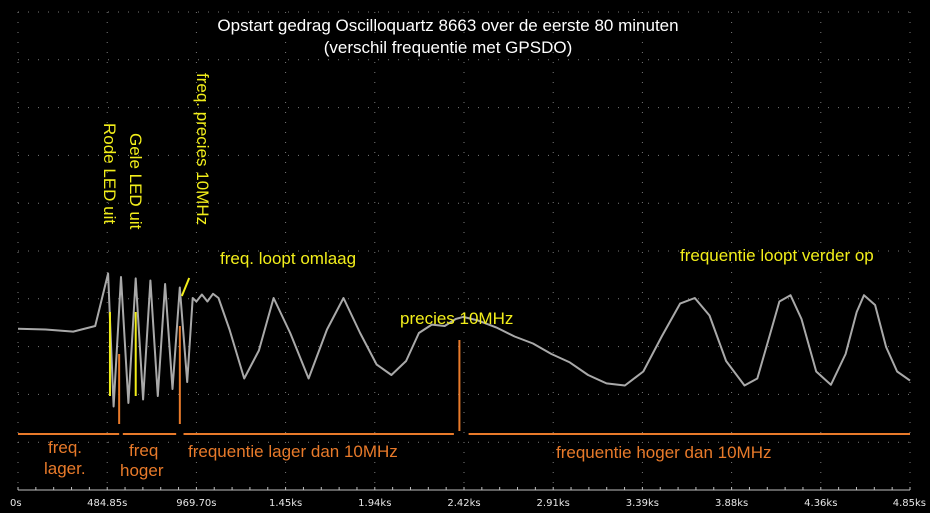 Image resolution: width=930 pixels, height=513 pixels. Describe the element at coordinates (909, 503) in the screenshot. I see `x-tick-label: 4.85ks` at that location.